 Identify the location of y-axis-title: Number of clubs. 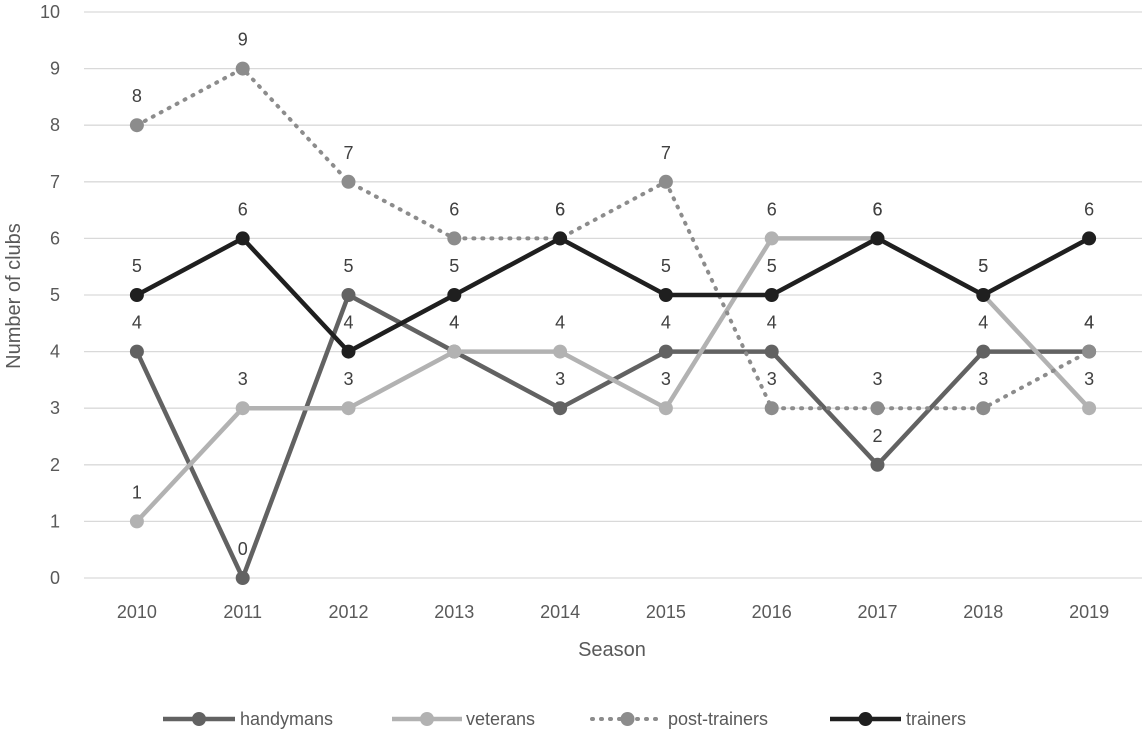
(14, 296).